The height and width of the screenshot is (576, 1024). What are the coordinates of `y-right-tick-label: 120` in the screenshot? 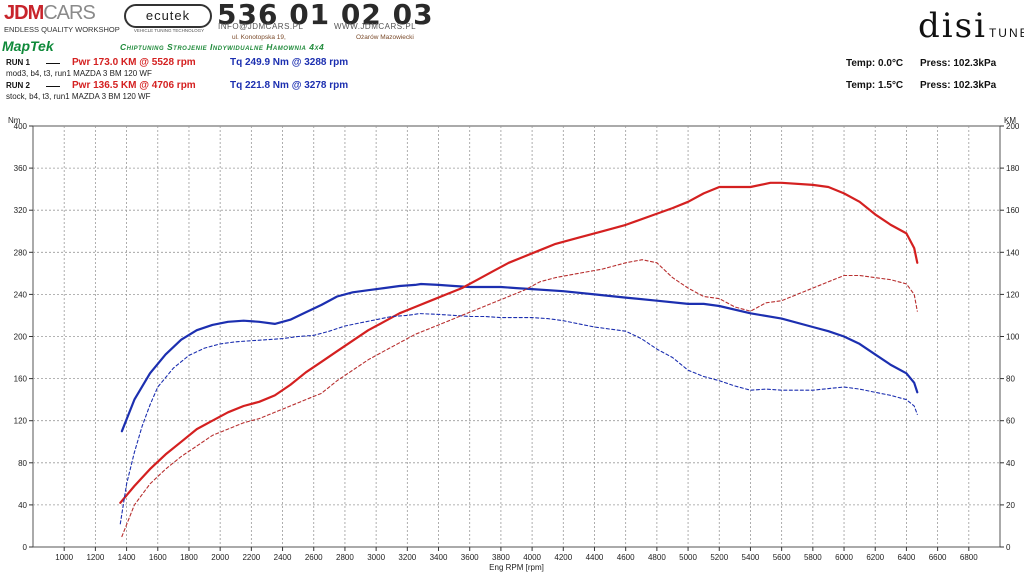 It's located at (1013, 294).